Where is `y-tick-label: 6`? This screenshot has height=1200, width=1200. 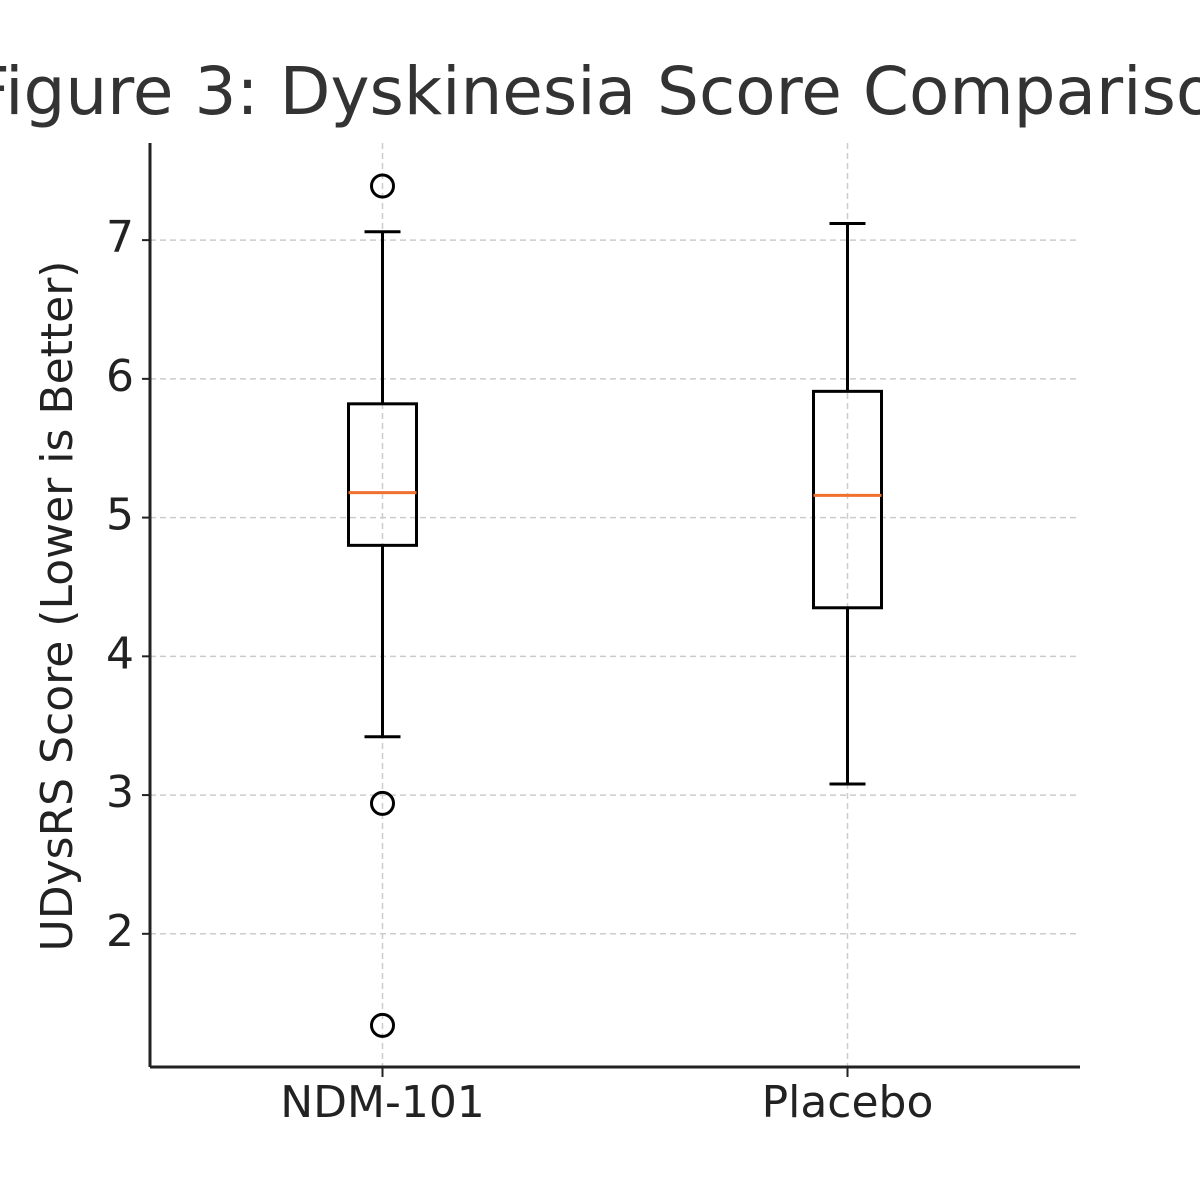
y-tick-label: 6 is located at coordinates (120, 376).